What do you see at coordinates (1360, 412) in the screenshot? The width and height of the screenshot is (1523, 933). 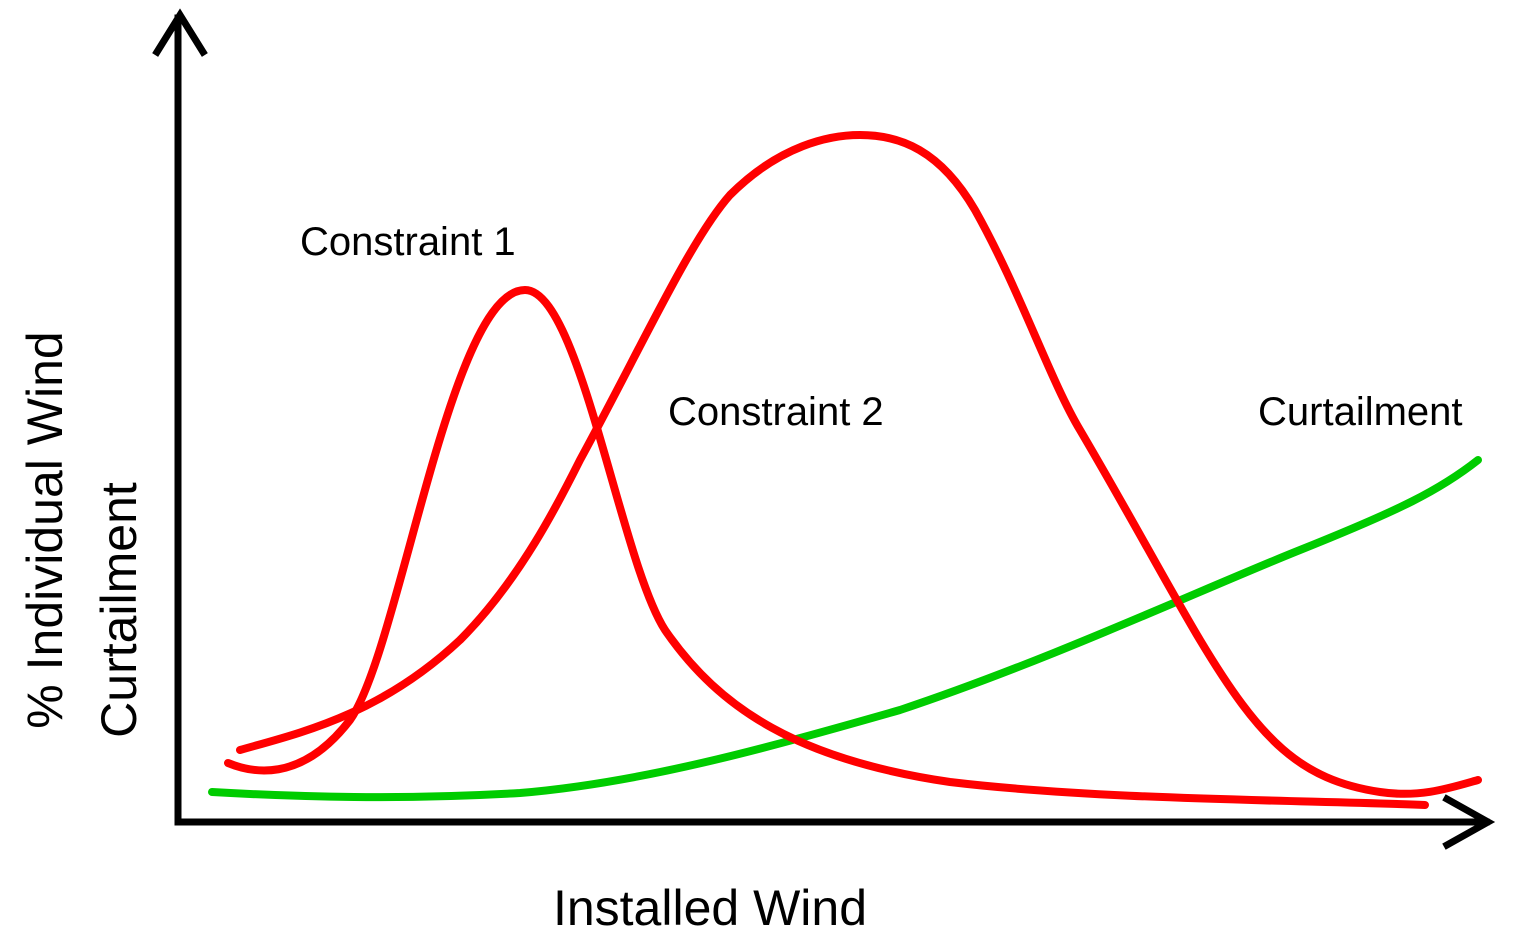 I see `curve-label: Curtailment` at bounding box center [1360, 412].